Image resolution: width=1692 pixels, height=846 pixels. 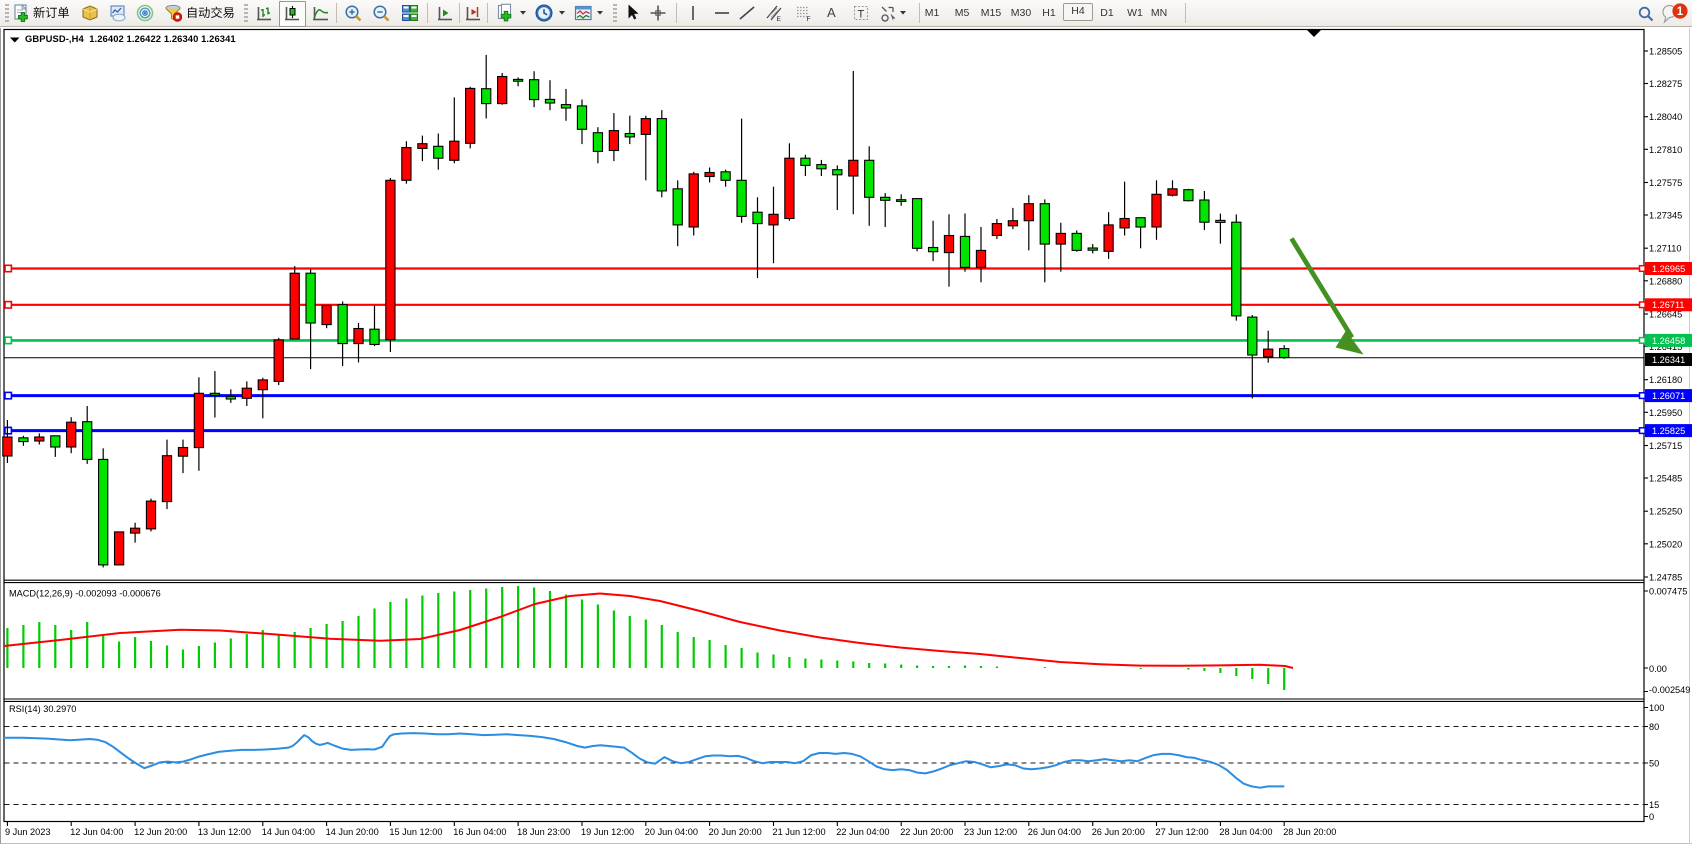 What do you see at coordinates (1665, 150) in the screenshot?
I see `svg-text: 1.27810` at bounding box center [1665, 150].